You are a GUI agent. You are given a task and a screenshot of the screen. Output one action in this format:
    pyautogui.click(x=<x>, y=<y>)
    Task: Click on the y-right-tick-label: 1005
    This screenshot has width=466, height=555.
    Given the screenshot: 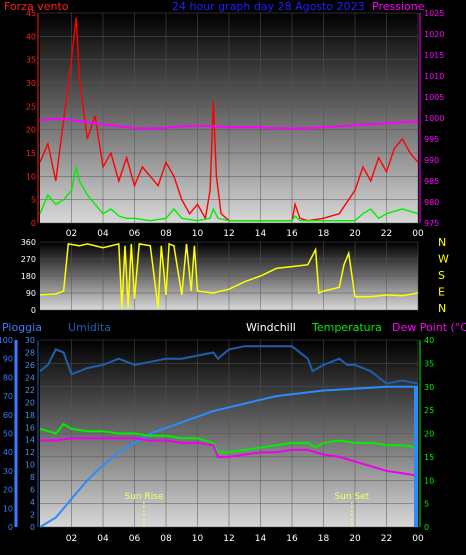 What is the action you would take?
    pyautogui.click(x=434, y=97)
    